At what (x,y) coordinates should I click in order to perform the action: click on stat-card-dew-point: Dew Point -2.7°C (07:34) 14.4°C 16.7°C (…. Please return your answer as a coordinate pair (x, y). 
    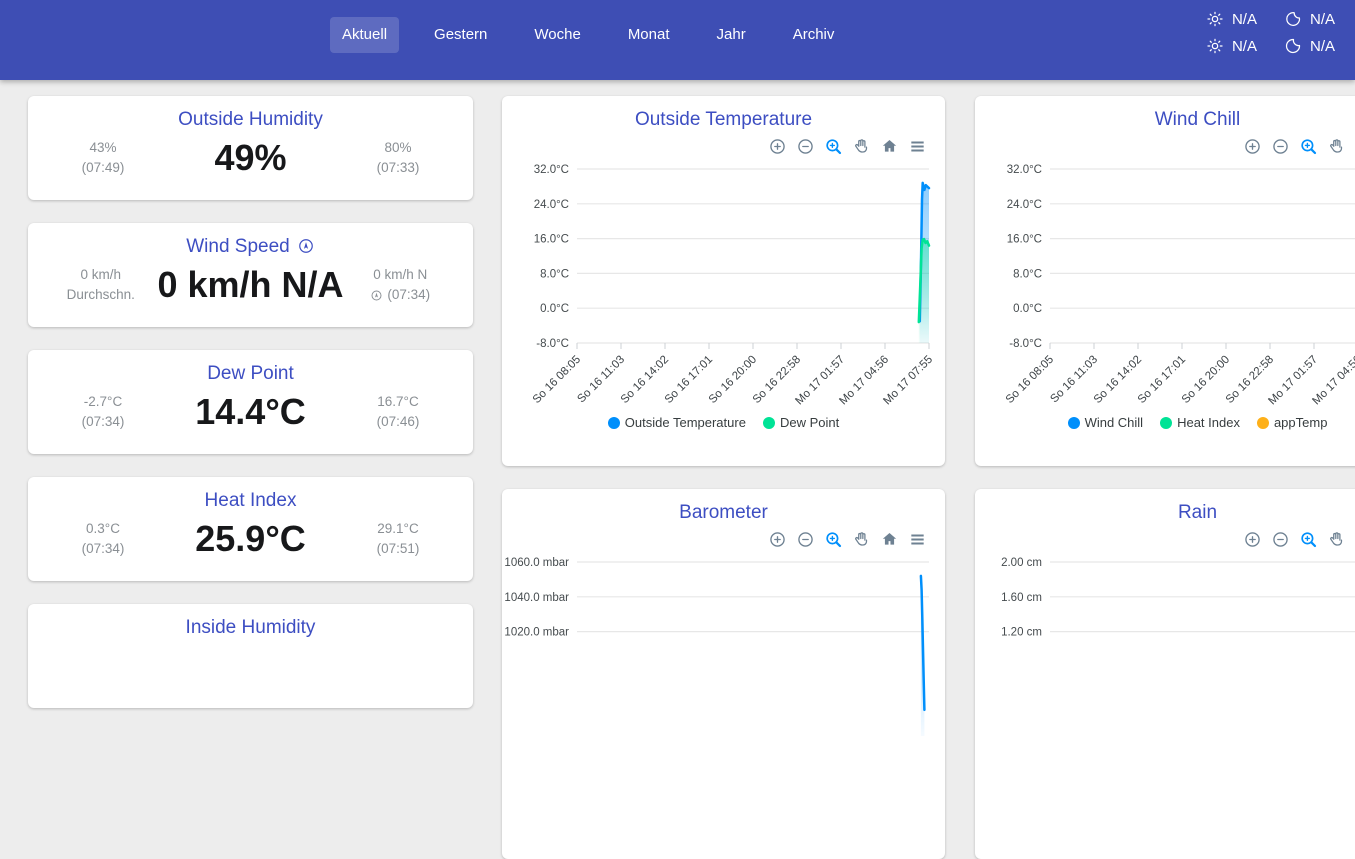
    Looking at the image, I should click on (250, 402).